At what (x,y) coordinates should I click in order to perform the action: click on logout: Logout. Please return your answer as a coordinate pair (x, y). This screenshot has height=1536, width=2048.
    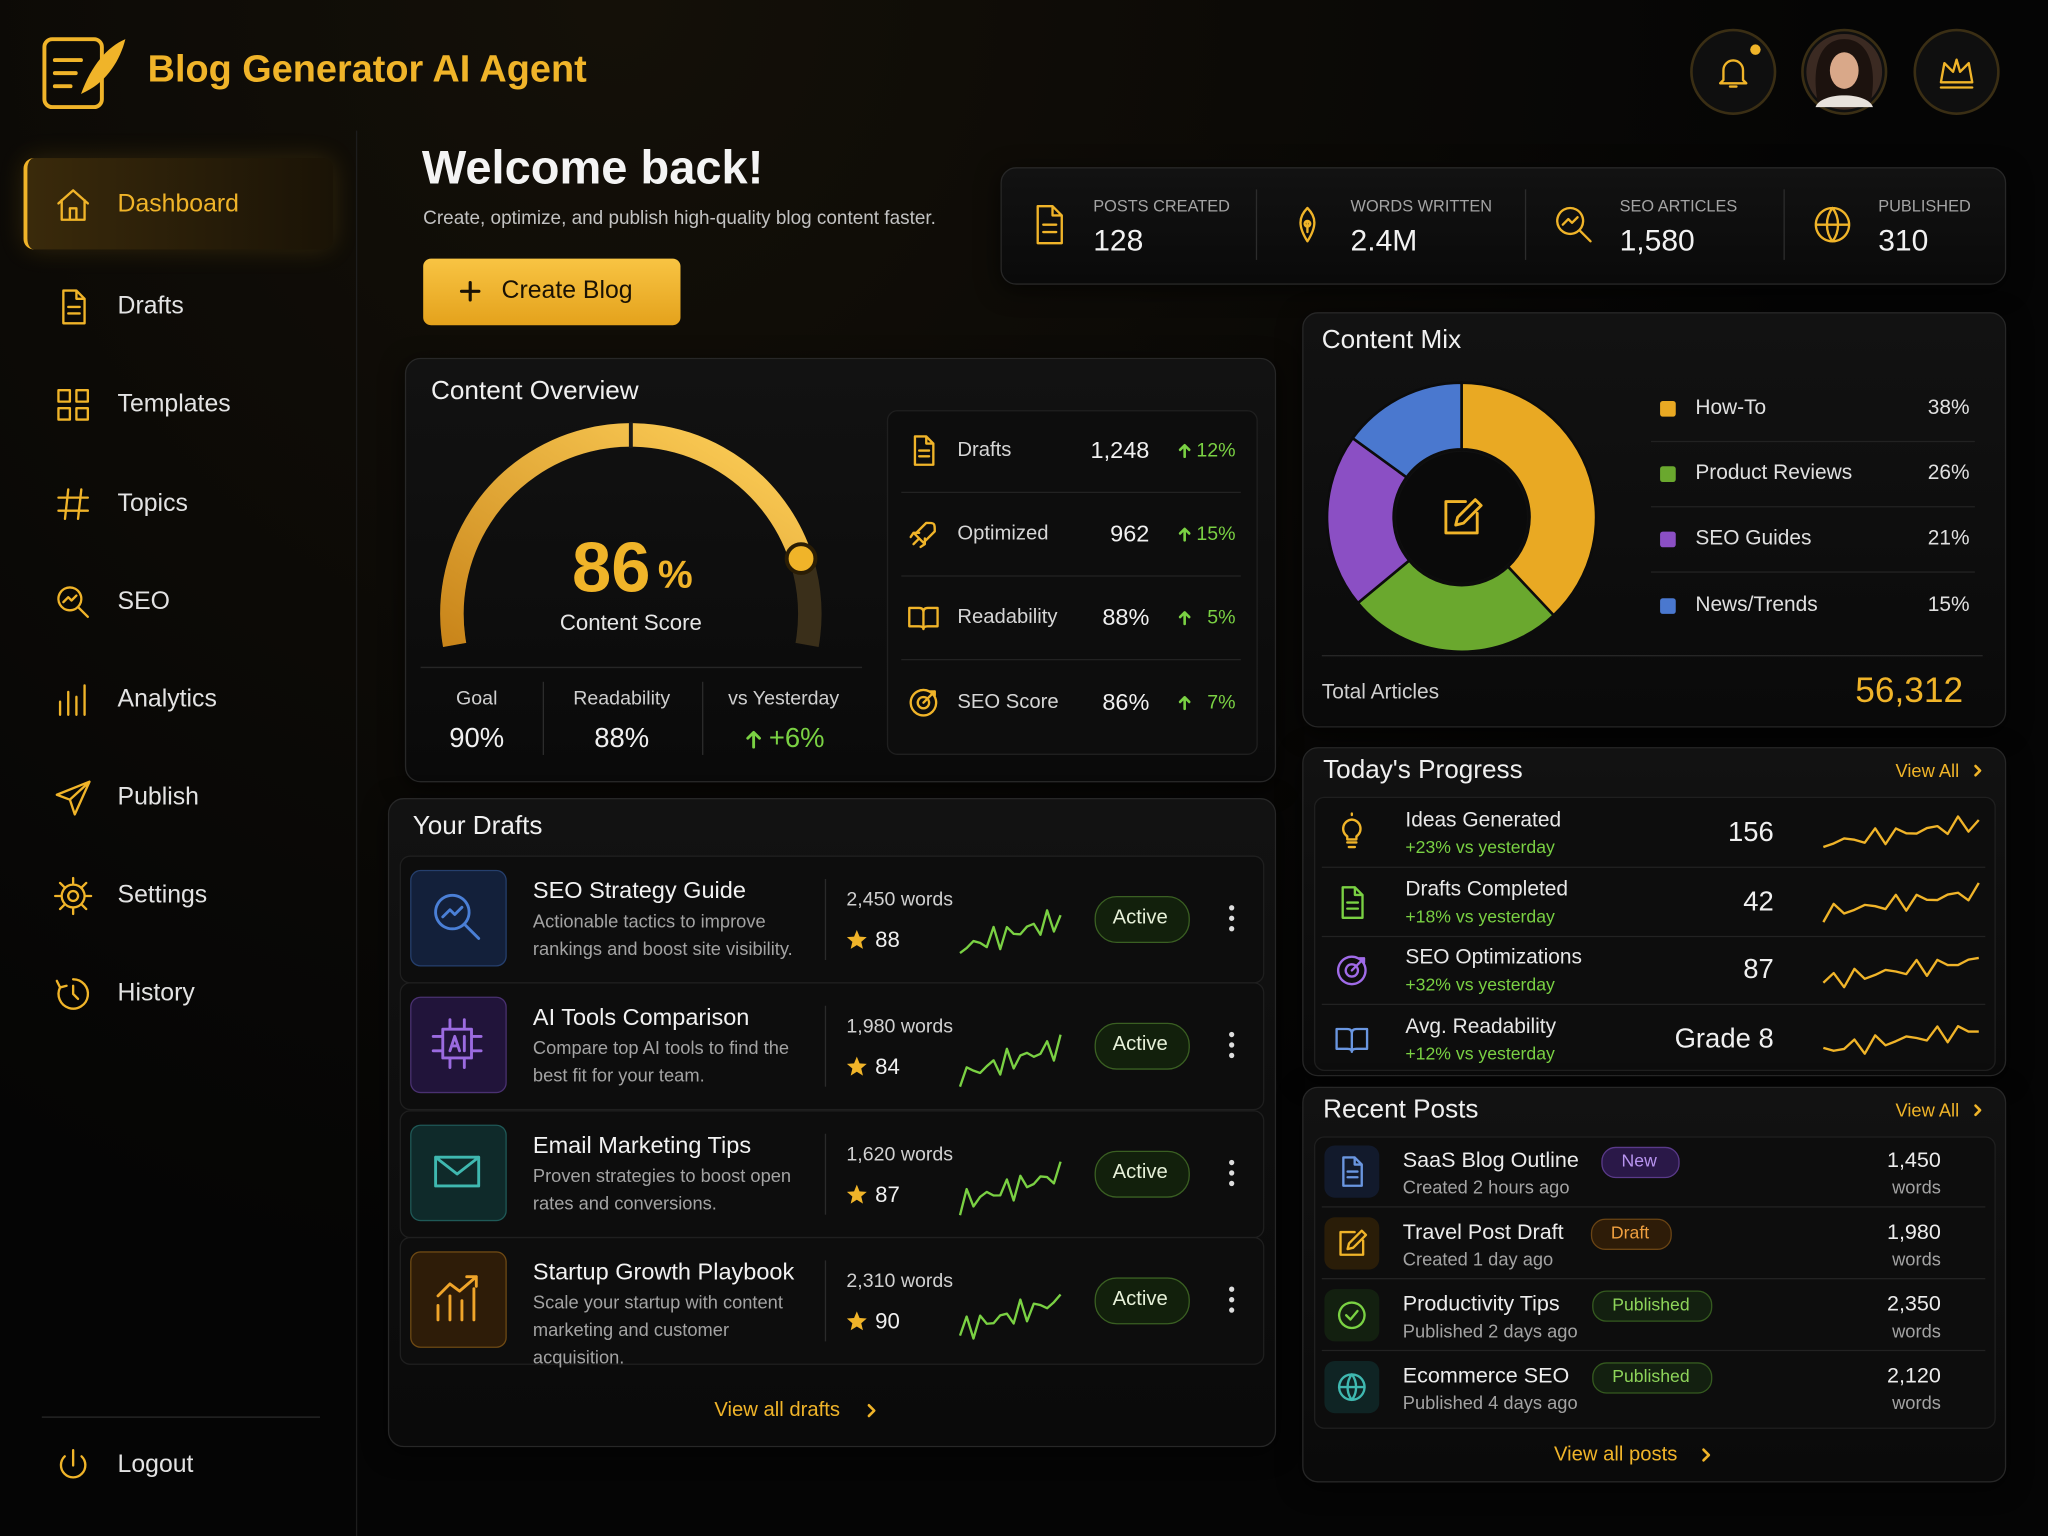
    Looking at the image, I should click on (155, 1465).